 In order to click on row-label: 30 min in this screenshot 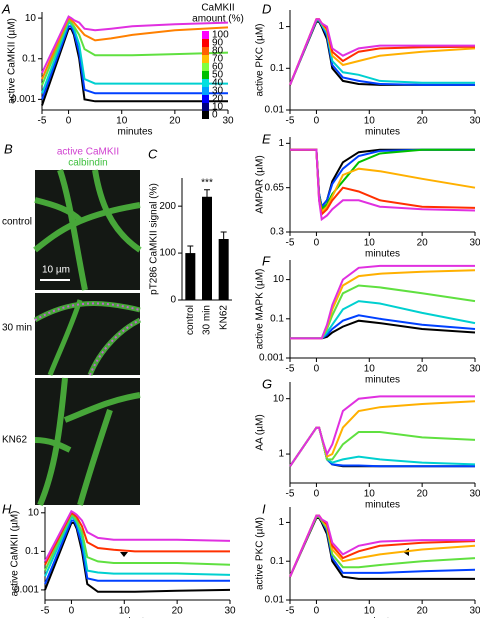, I will do `click(17, 328)`.